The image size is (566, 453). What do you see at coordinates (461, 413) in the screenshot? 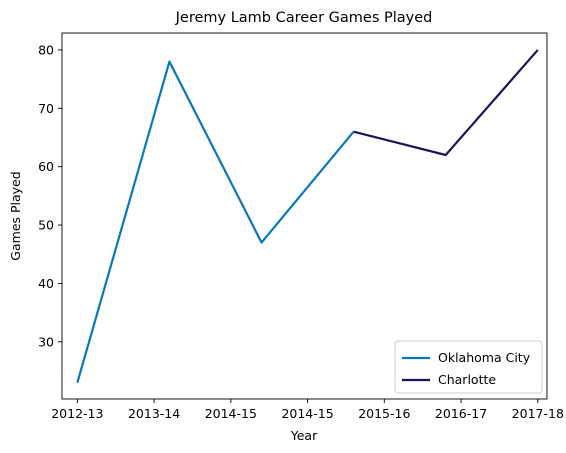
I see `x-tick-label: 2016-17` at bounding box center [461, 413].